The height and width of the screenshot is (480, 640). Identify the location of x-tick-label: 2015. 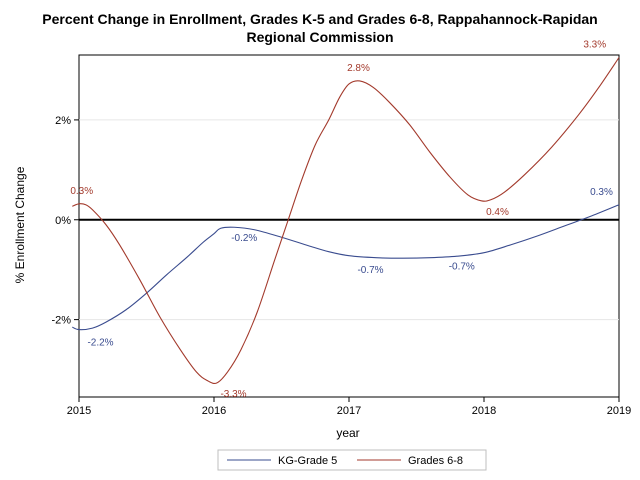
(79, 411).